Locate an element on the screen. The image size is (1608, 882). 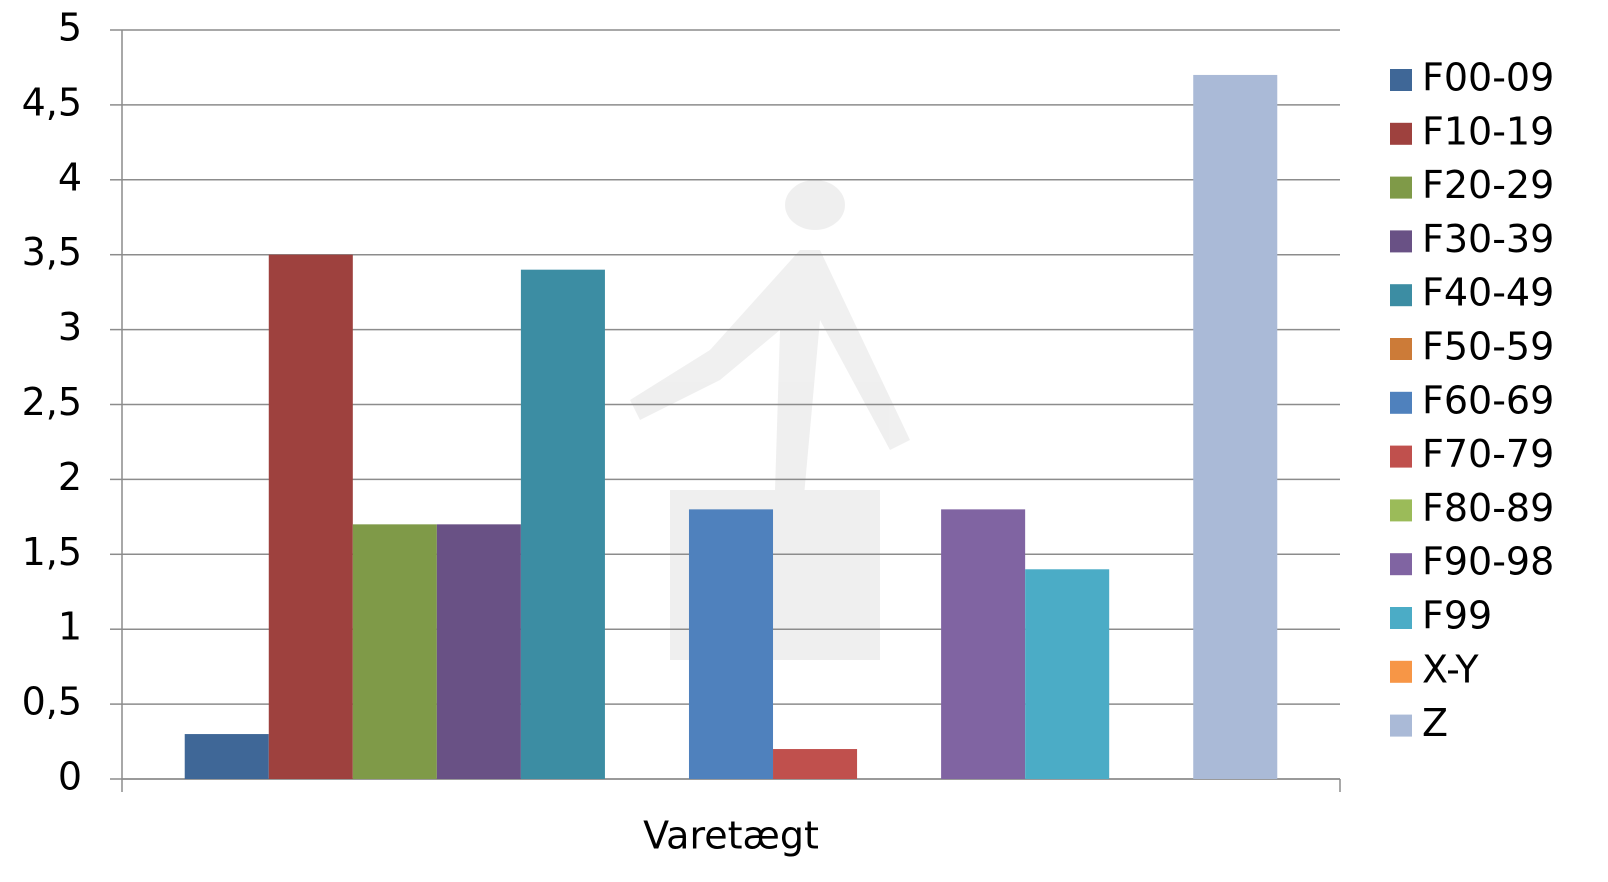
y-tick-label: 4 is located at coordinates (70, 177).